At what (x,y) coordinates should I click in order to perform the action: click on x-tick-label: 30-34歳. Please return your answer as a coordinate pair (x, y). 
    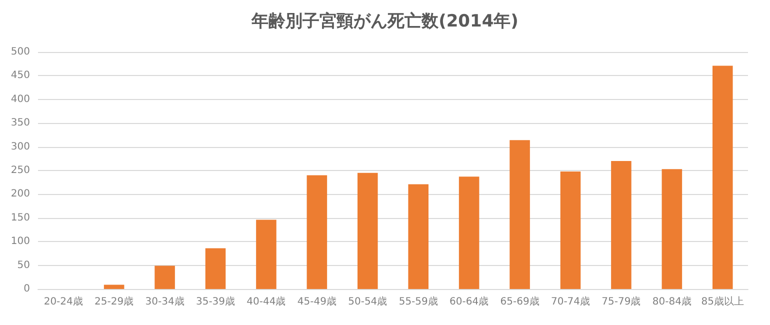
    Looking at the image, I should click on (164, 302).